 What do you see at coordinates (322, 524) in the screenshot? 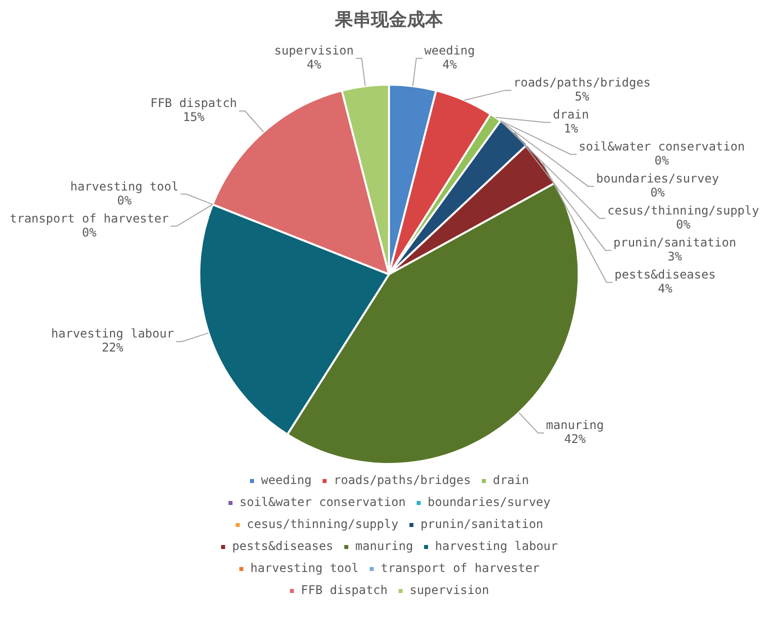
I see `legend-label: cesus/thinning/supply` at bounding box center [322, 524].